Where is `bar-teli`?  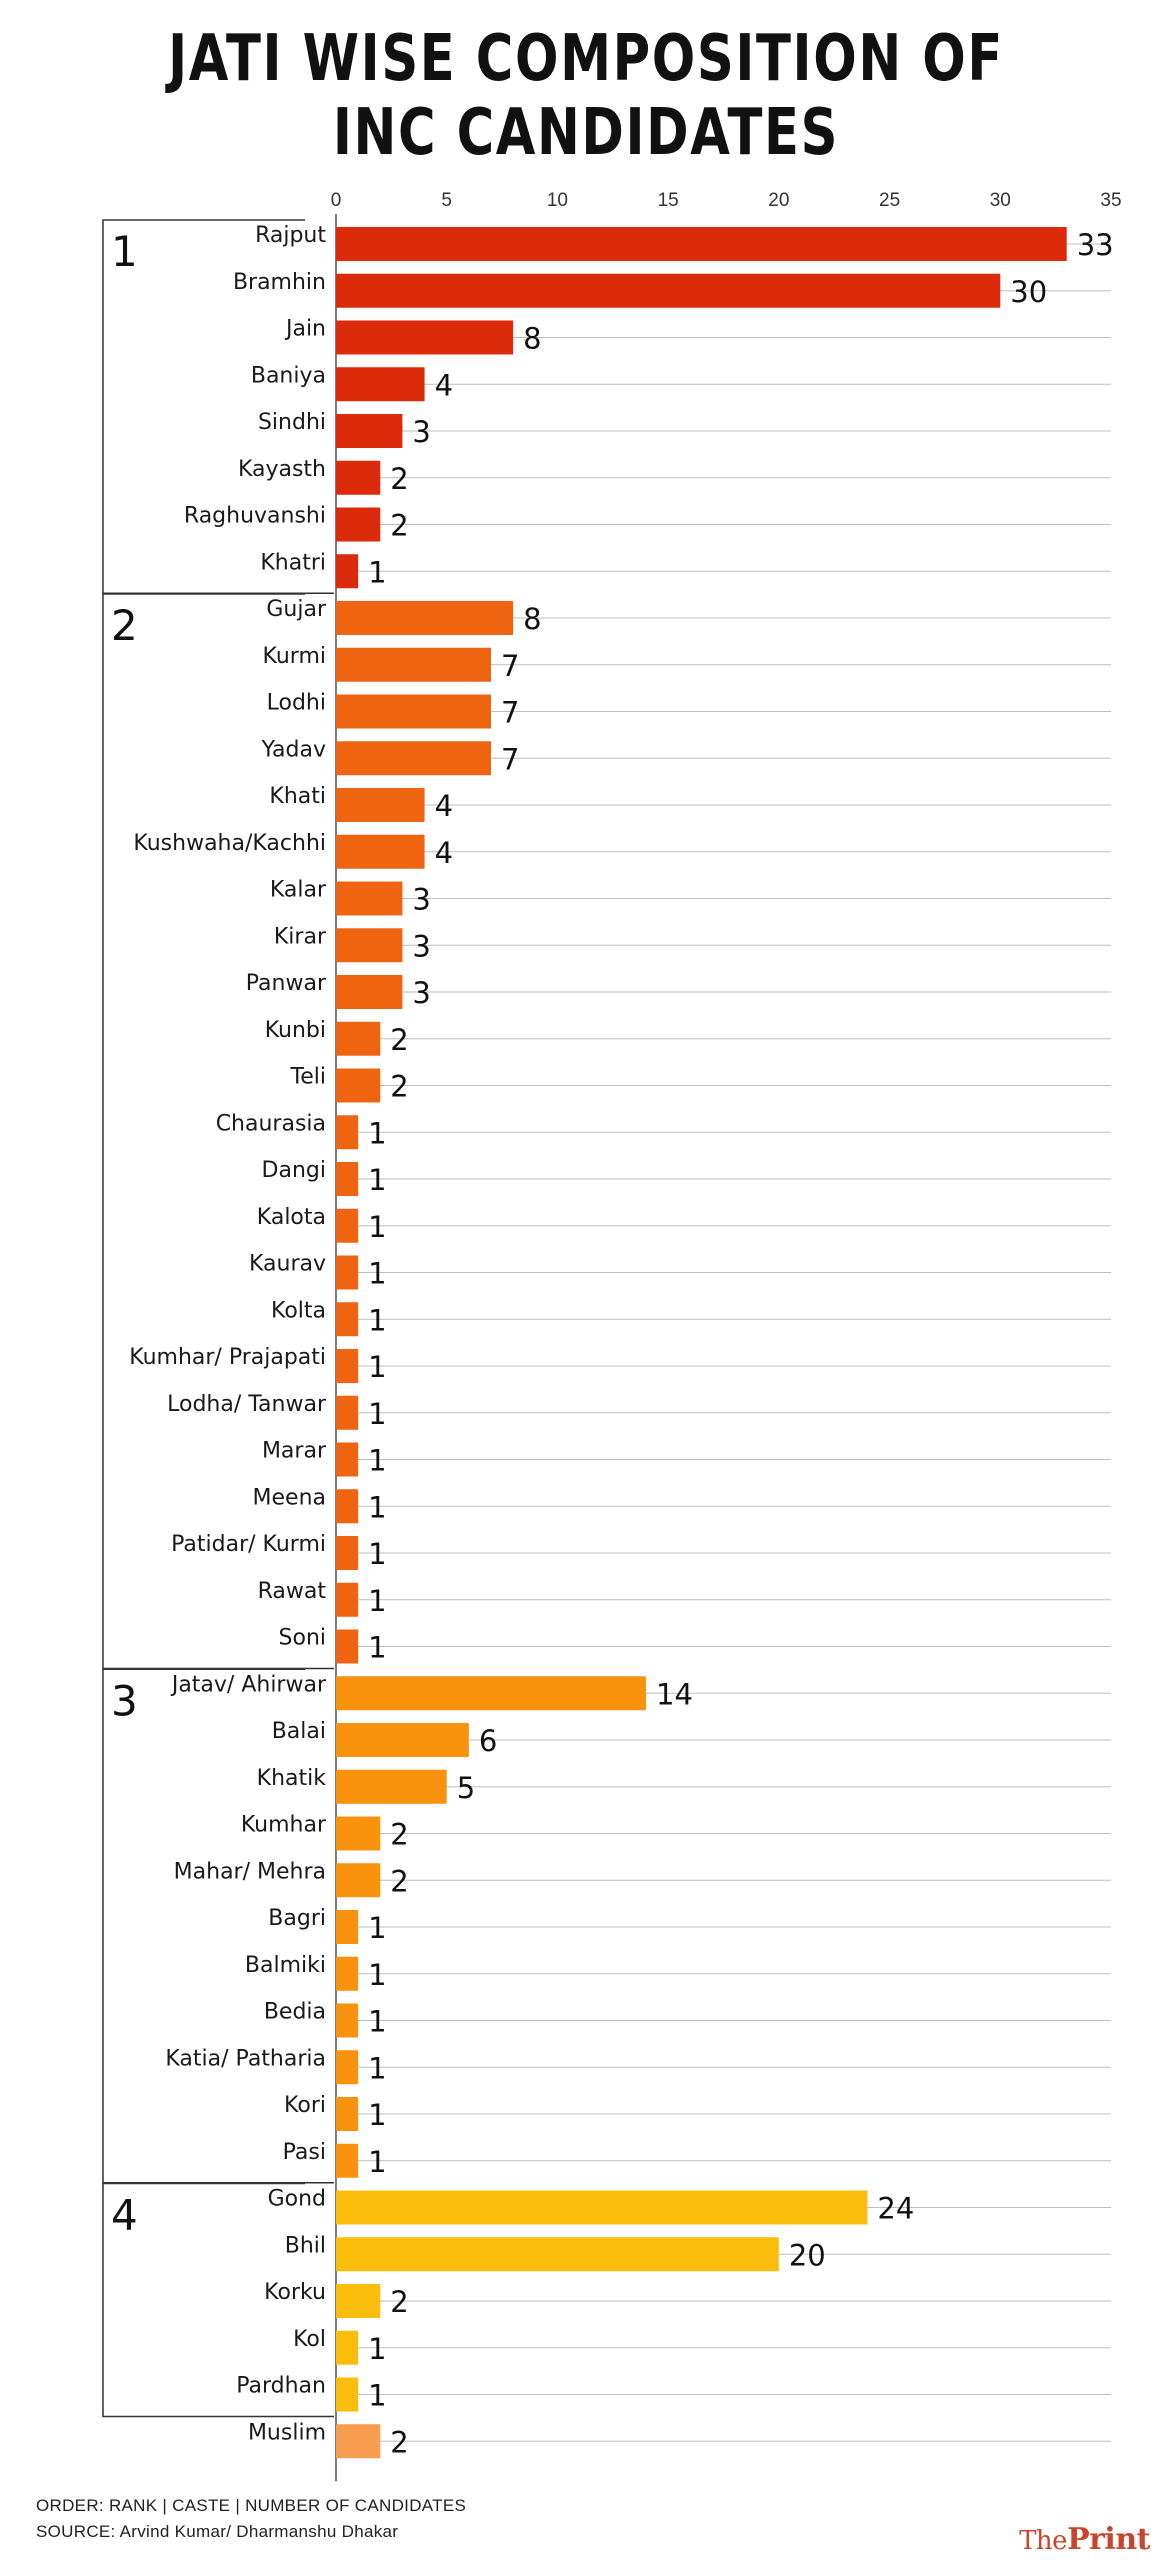 bar-teli is located at coordinates (358, 1085).